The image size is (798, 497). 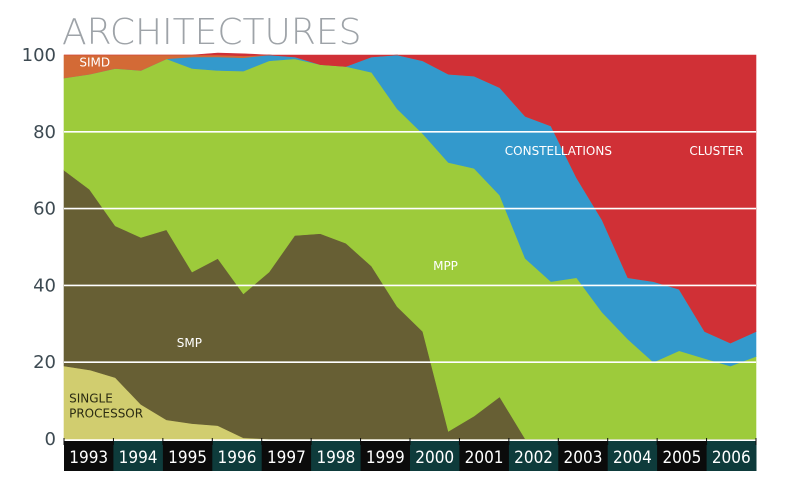 I want to click on x-tick-label-2005: 2005, so click(x=681, y=458).